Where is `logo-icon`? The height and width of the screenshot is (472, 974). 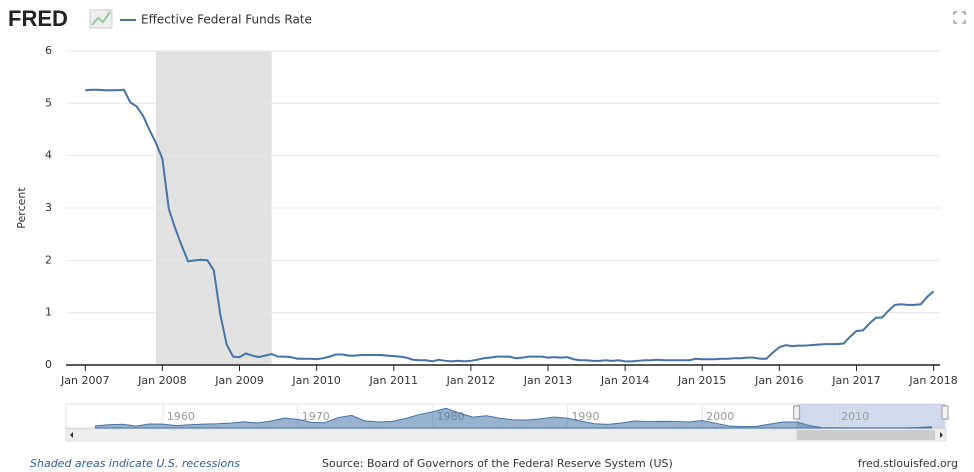 logo-icon is located at coordinates (101, 19).